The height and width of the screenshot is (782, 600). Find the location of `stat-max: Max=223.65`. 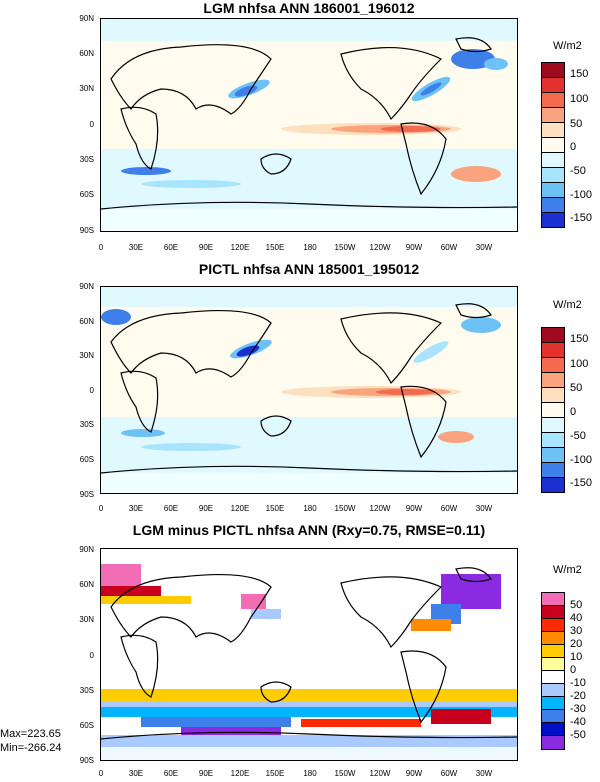

stat-max: Max=223.65 is located at coordinates (30, 734).